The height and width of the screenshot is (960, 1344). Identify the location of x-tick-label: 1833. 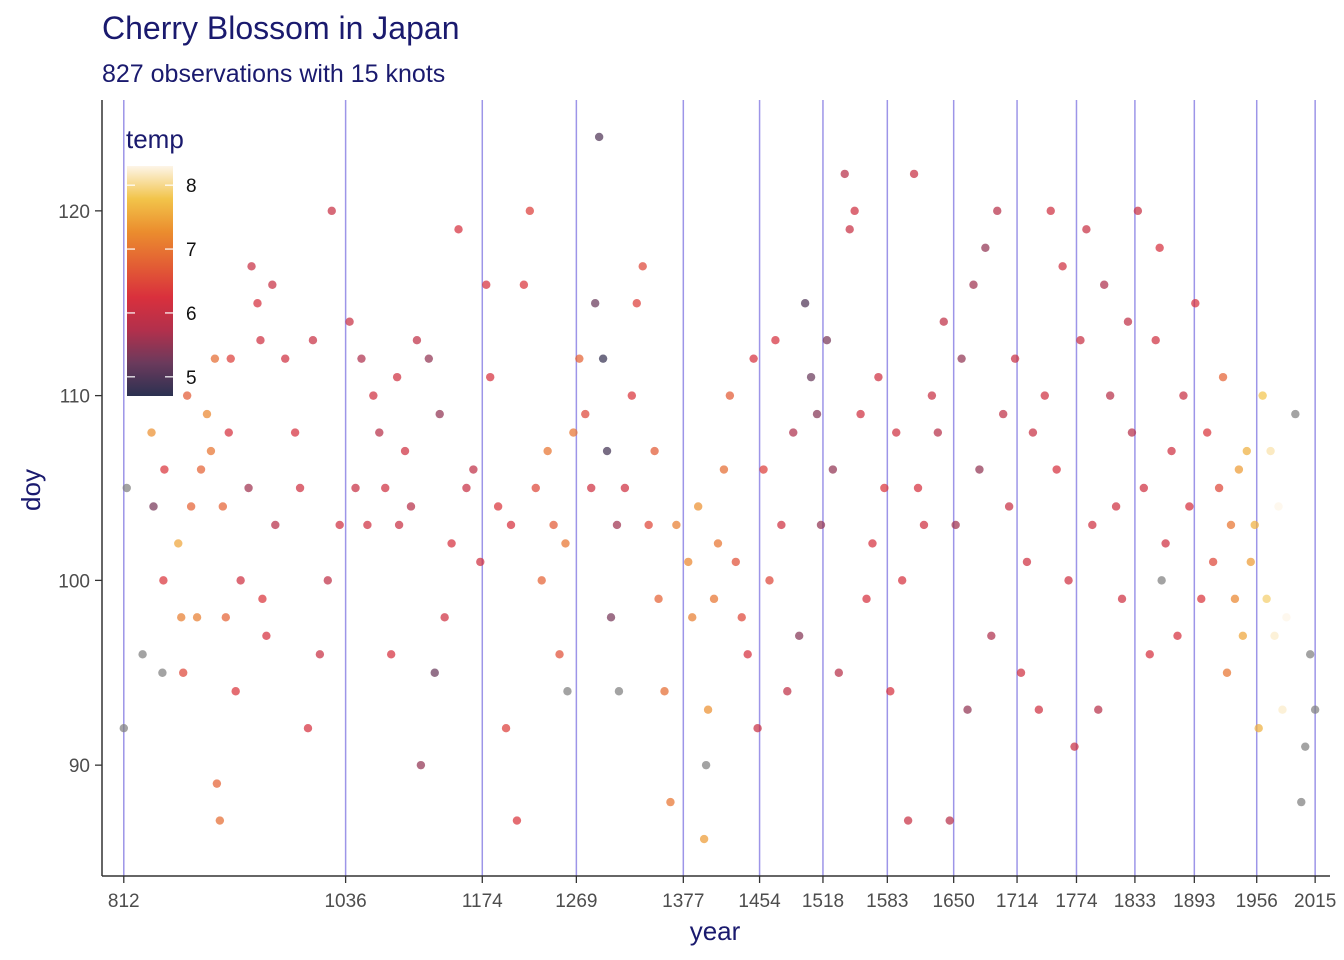
(1135, 901).